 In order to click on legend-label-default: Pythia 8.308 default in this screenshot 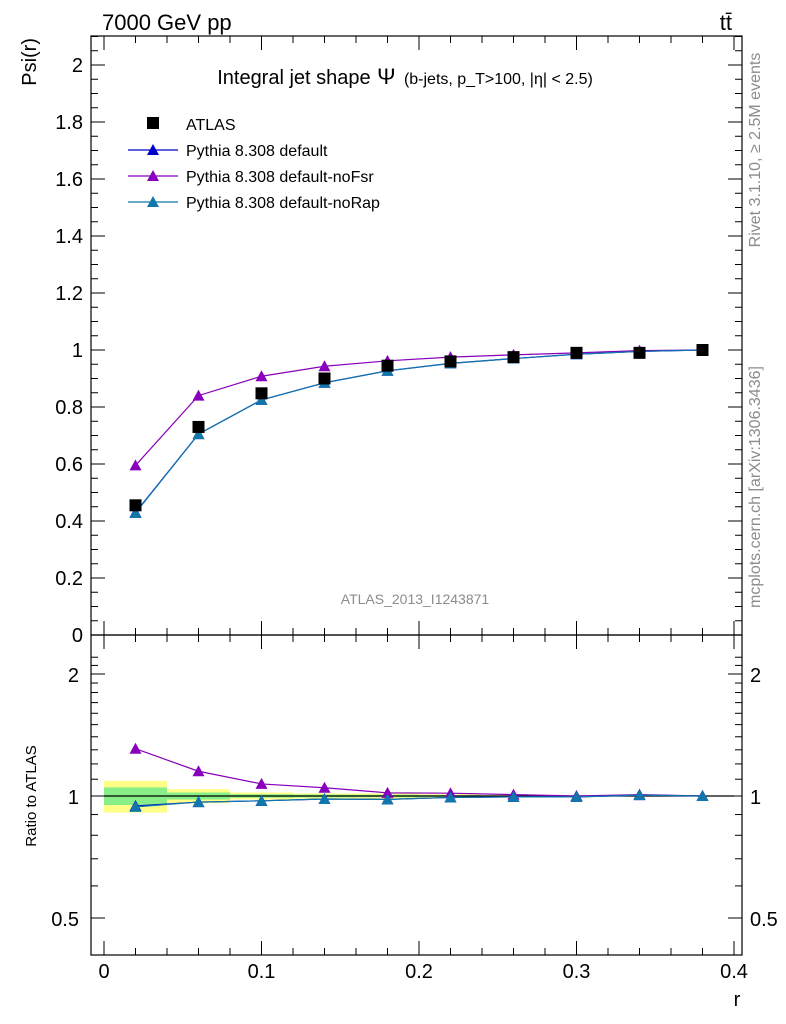, I will do `click(257, 151)`.